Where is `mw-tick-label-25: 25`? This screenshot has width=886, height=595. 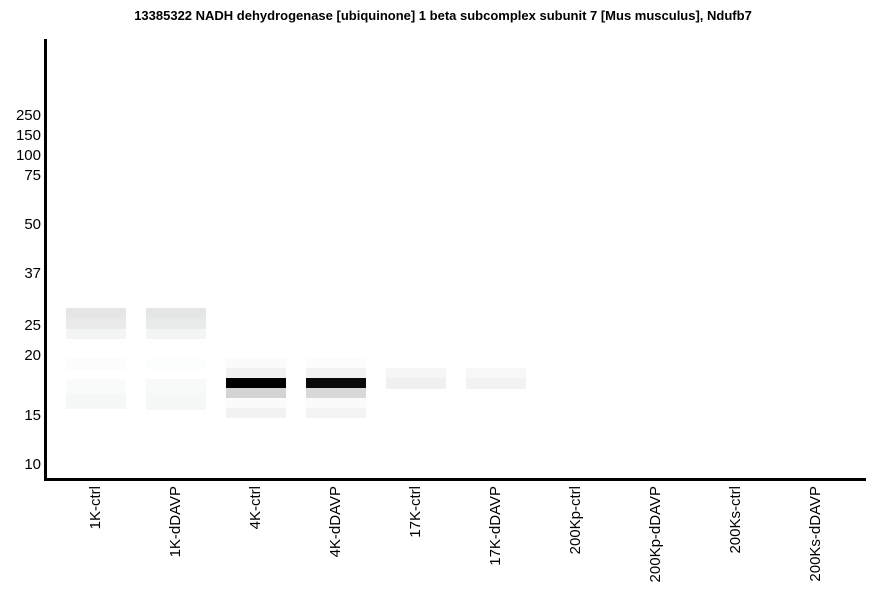 mw-tick-label-25: 25 is located at coordinates (32, 325).